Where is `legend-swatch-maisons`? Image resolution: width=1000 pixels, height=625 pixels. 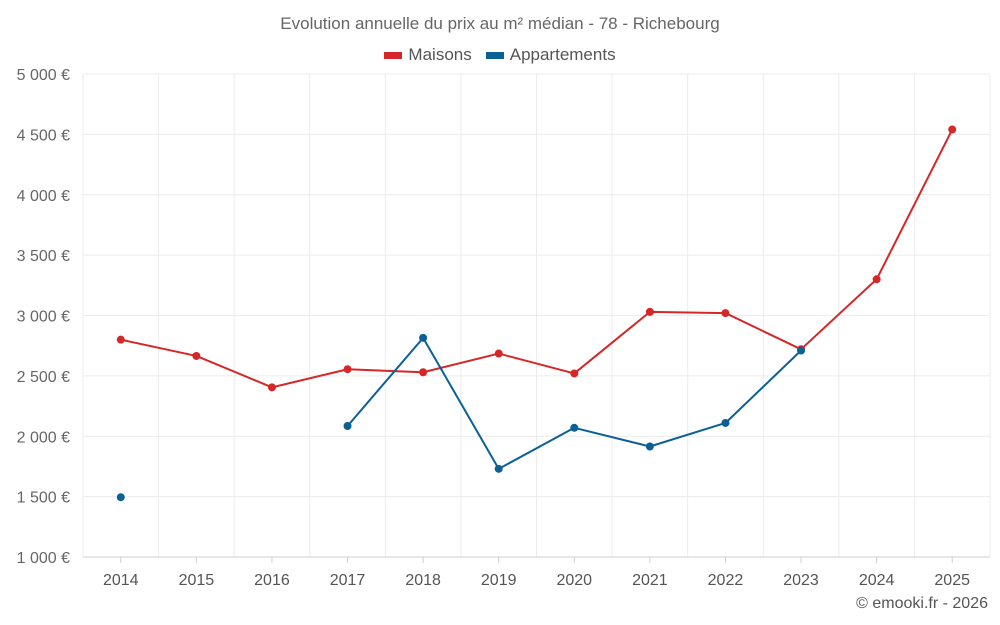
legend-swatch-maisons is located at coordinates (393, 55).